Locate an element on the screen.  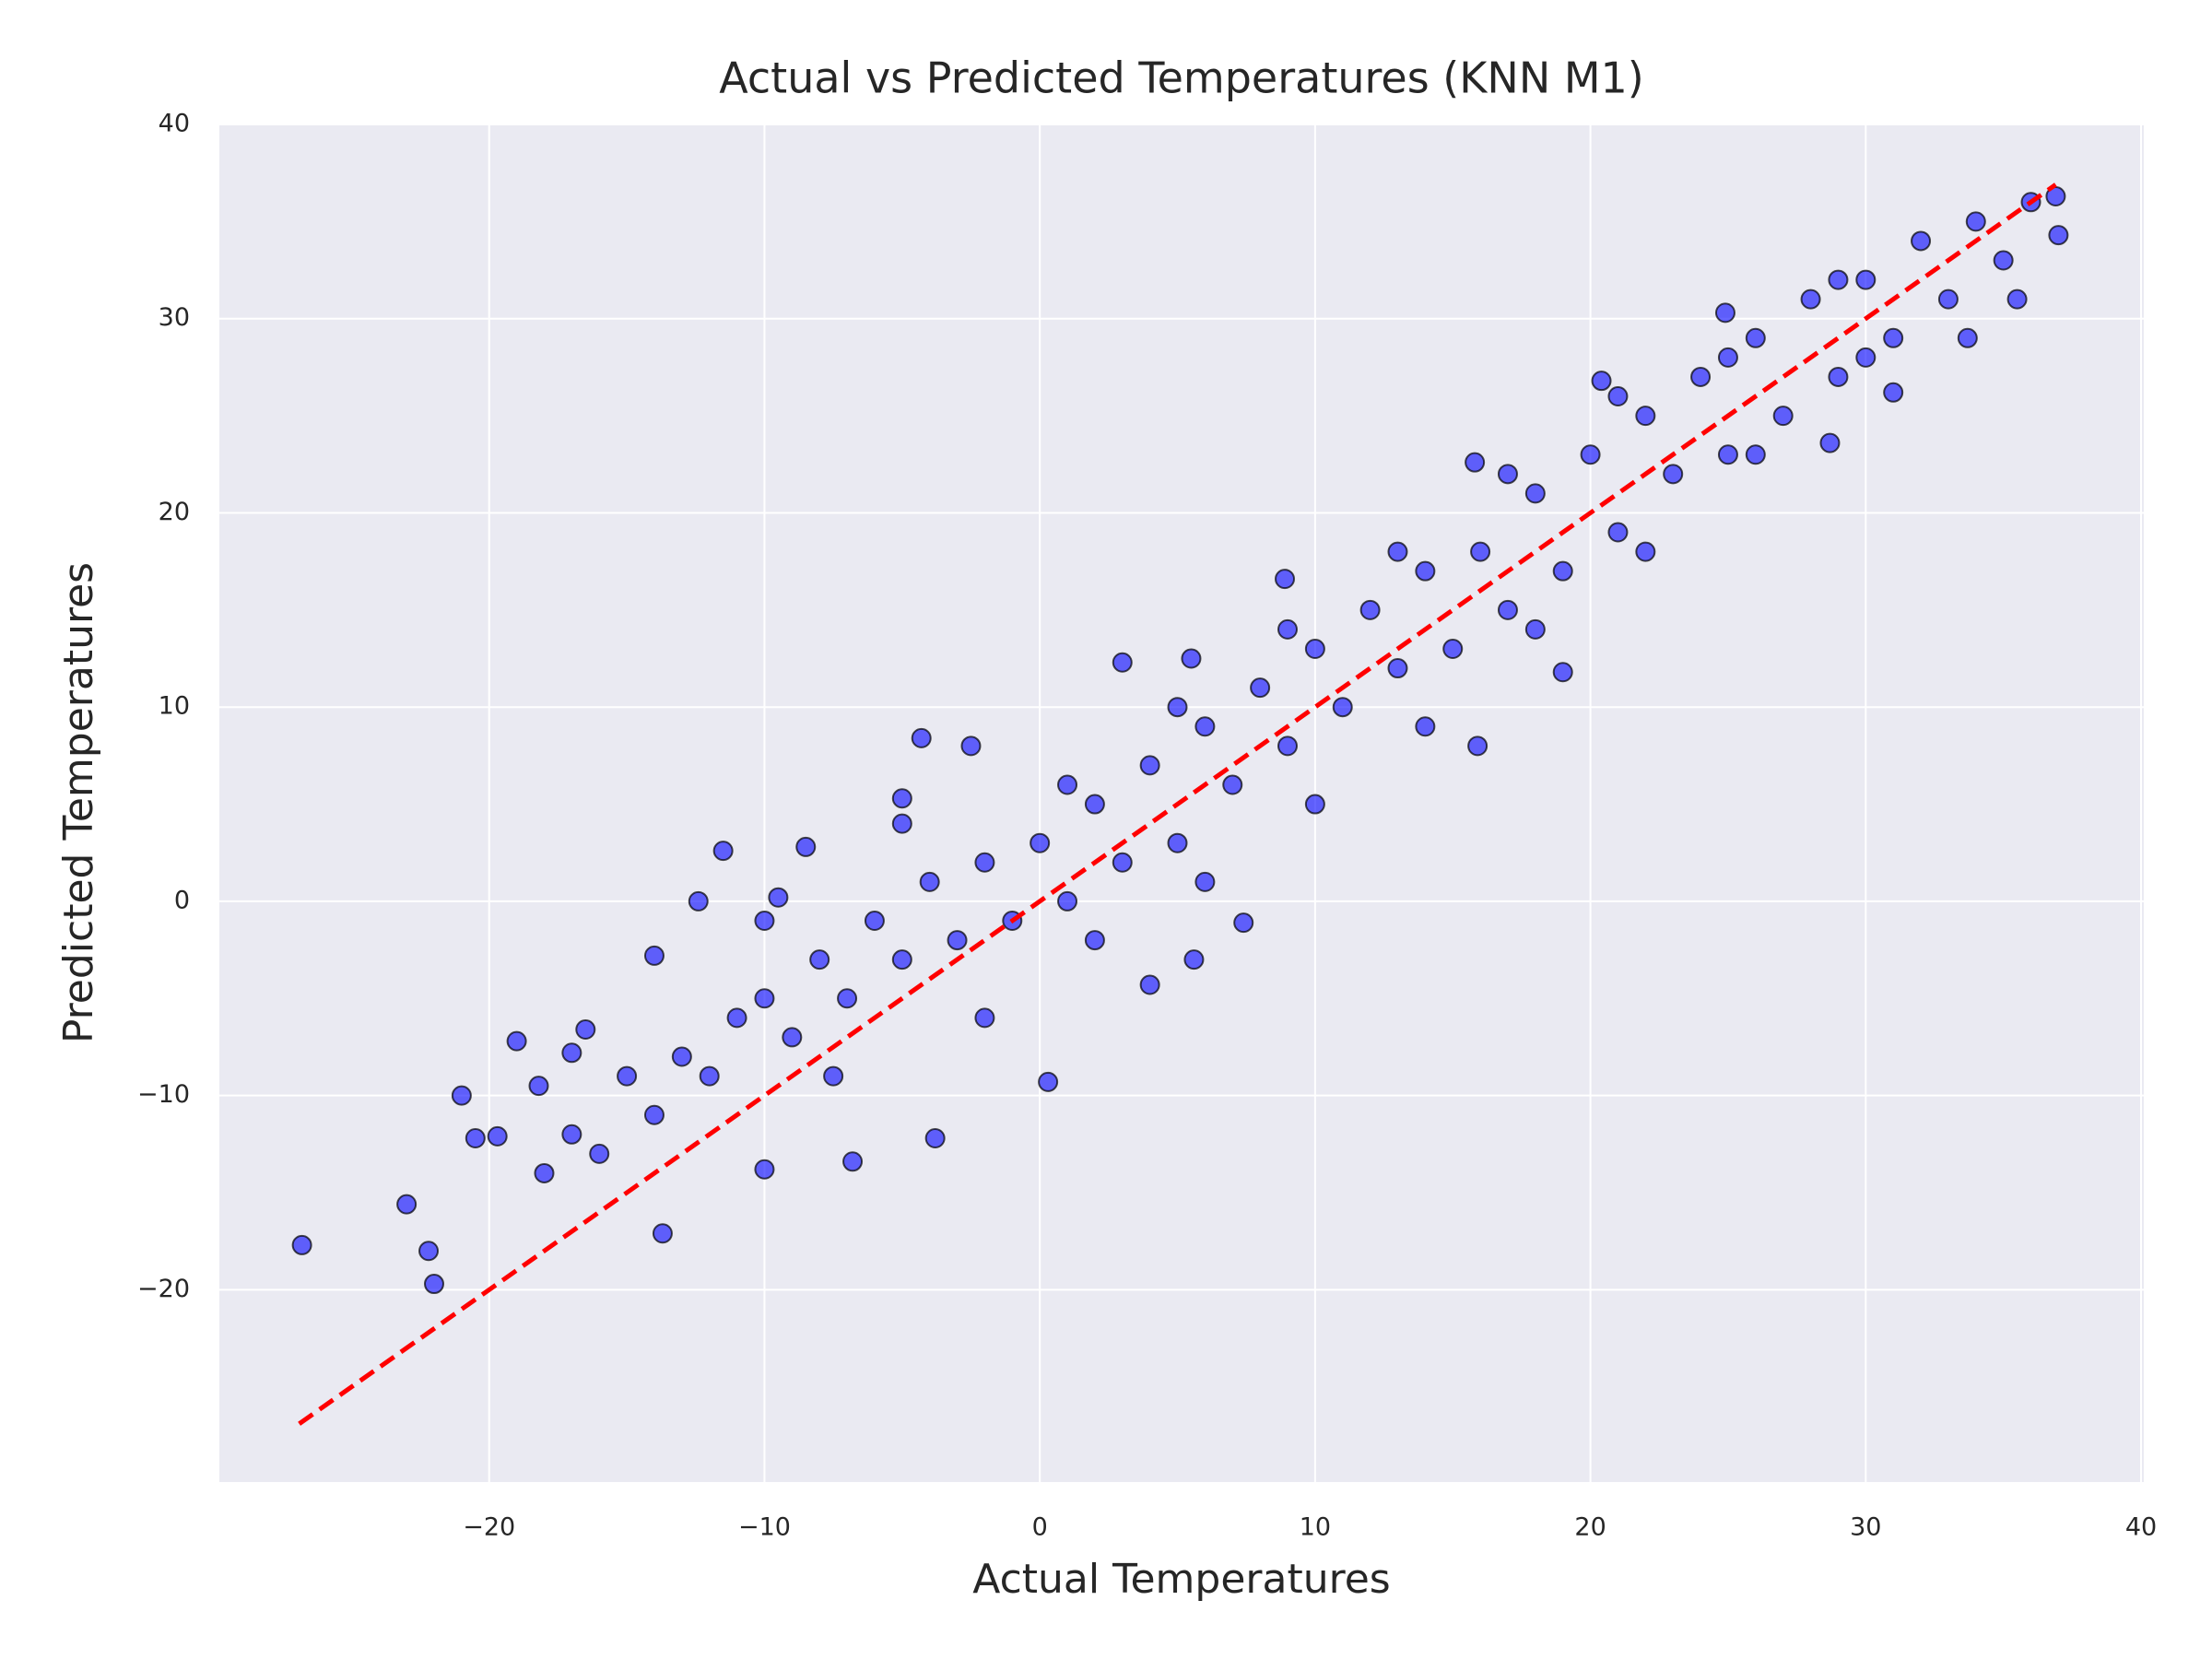
x-tick-label: 30 is located at coordinates (1865, 1527).